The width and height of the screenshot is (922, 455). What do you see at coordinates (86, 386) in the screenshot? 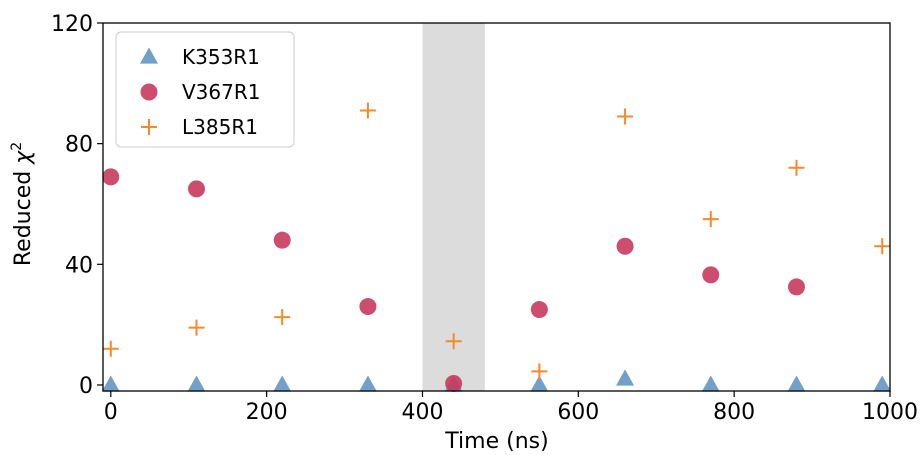
I see `y-tick-label: 0` at bounding box center [86, 386].